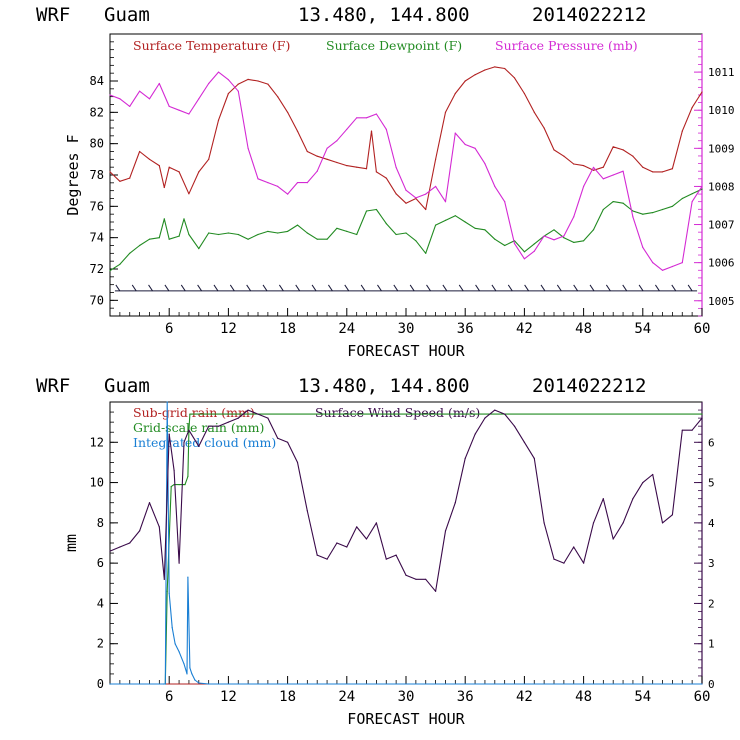 Image resolution: width=740 pixels, height=740 pixels. What do you see at coordinates (97, 175) in the screenshot?
I see `left-y-tick-label: 78` at bounding box center [97, 175].